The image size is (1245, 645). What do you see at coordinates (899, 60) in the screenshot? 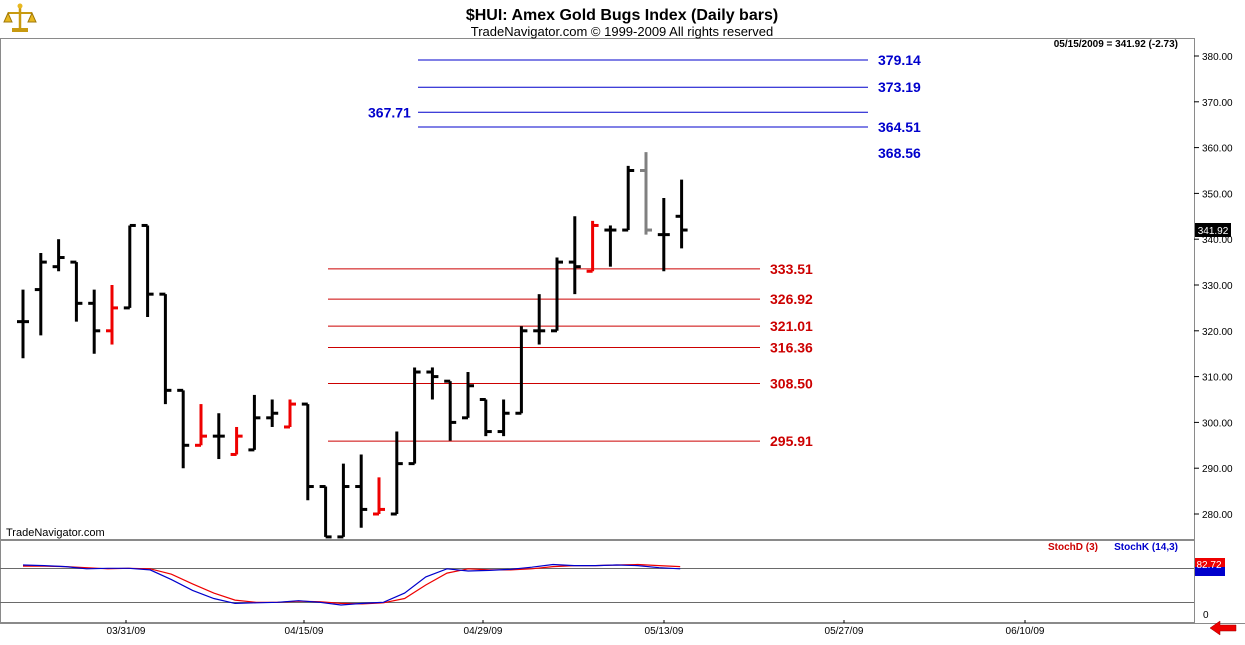
I see `upper-level-label: 379.14` at bounding box center [899, 60].